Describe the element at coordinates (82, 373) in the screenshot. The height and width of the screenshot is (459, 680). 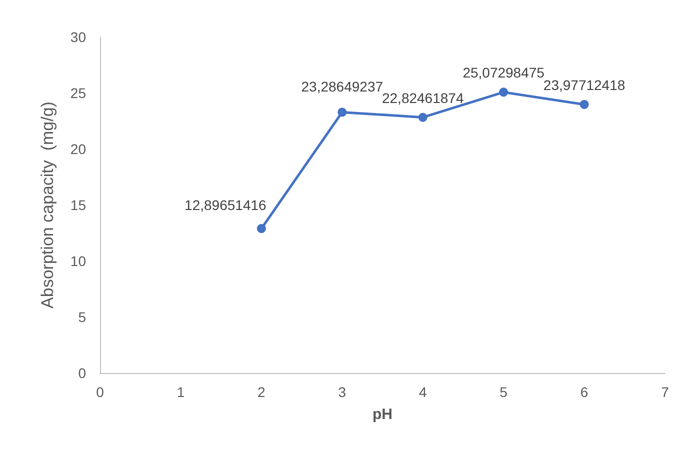
I see `y-tick-label: 0` at that location.